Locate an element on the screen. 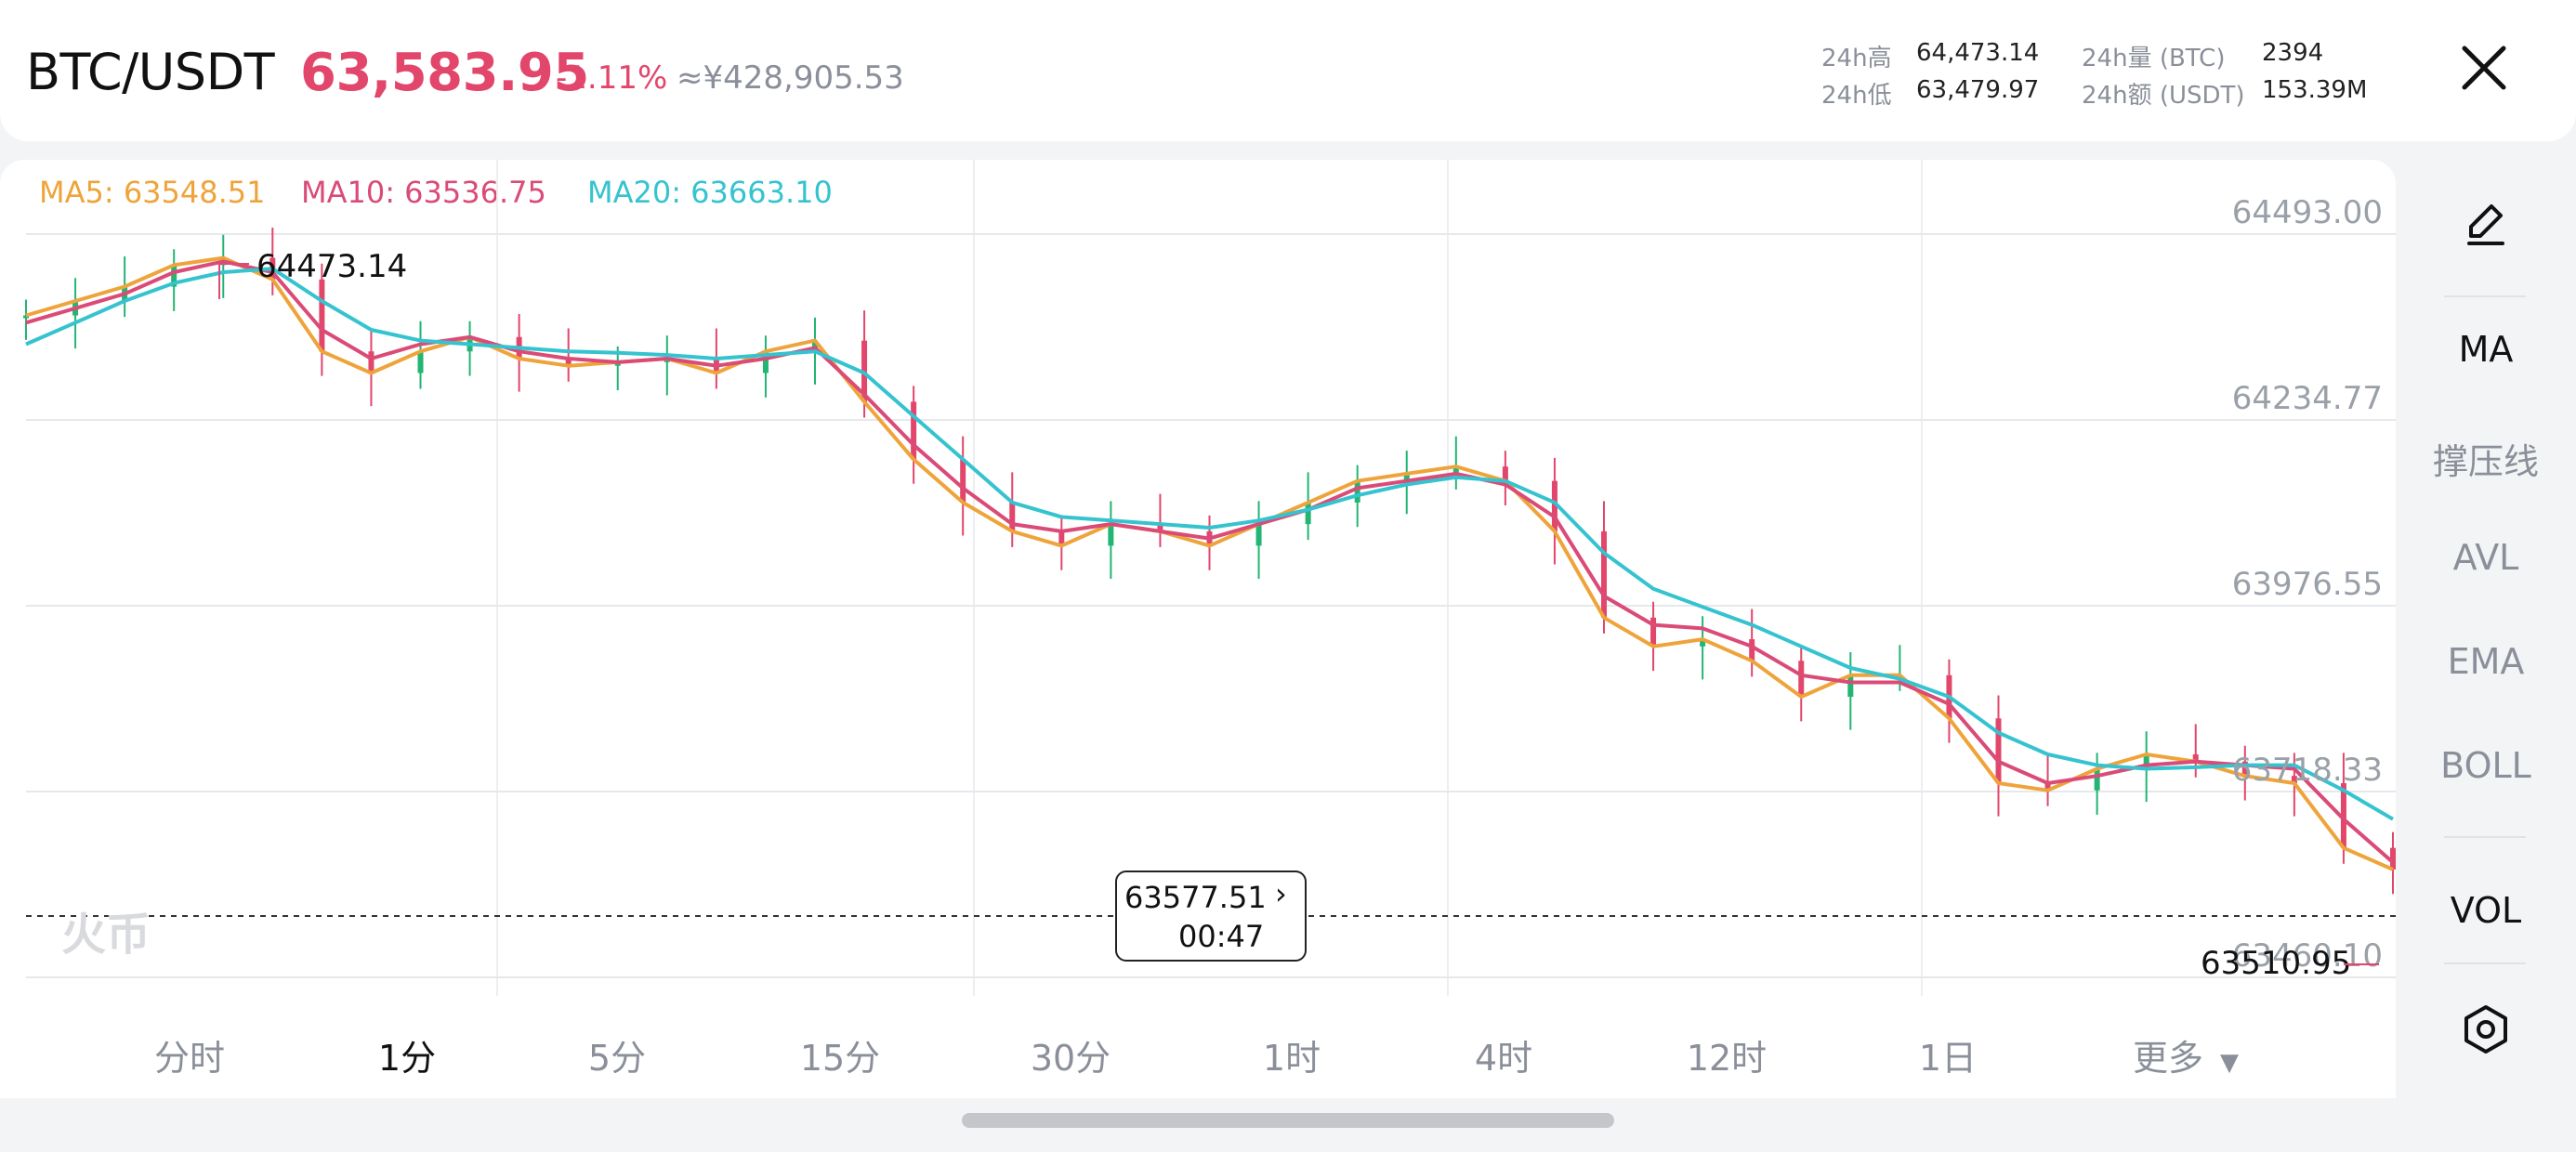  low-24h-label: 24h低 is located at coordinates (1856, 96).